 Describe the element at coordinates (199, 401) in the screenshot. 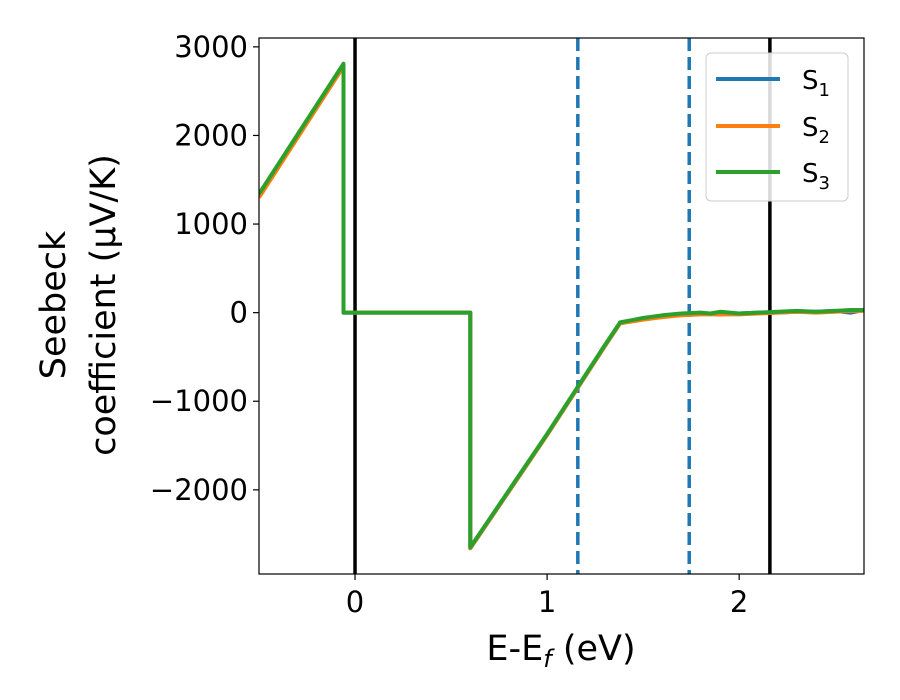

I see `y-tick-label: −1000` at that location.